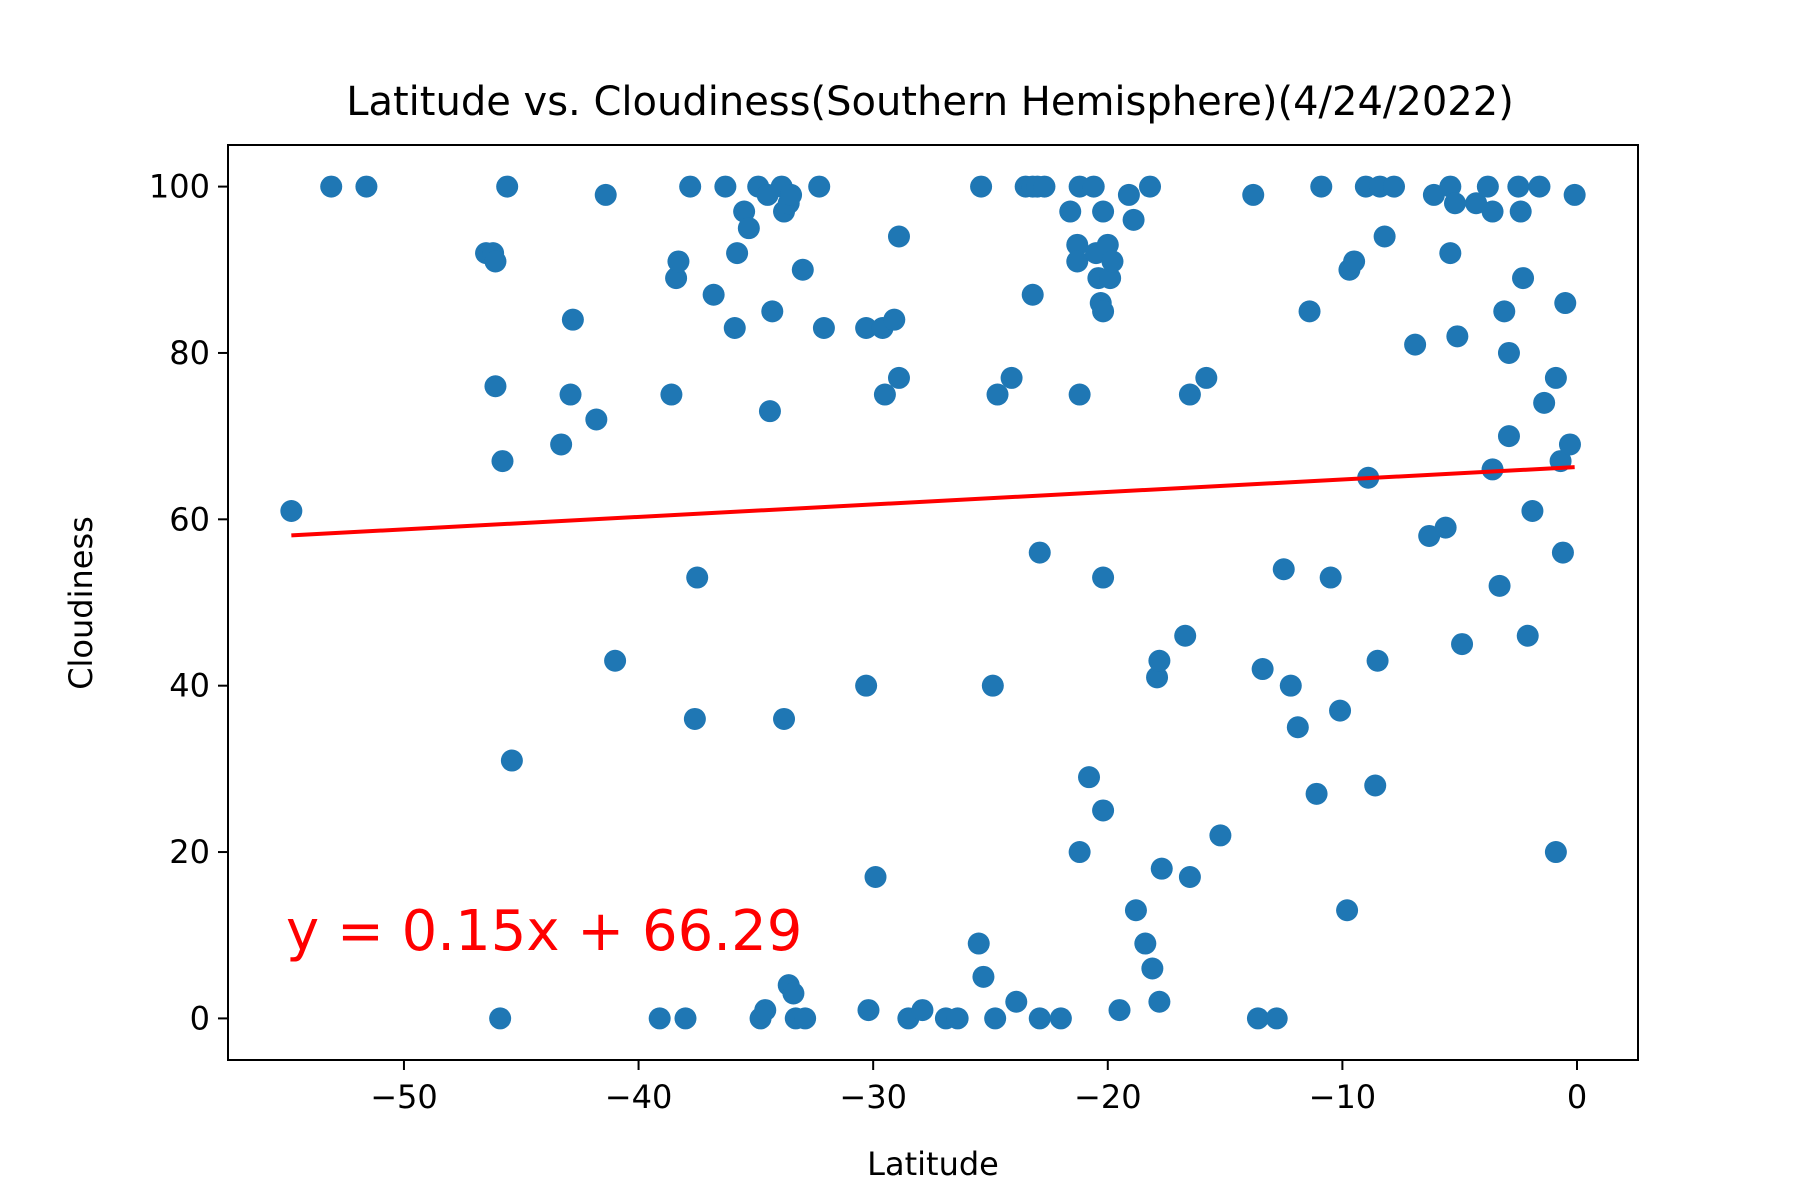 This screenshot has width=1800, height=1200. What do you see at coordinates (873, 1097) in the screenshot?
I see `x-tick-label: −30` at bounding box center [873, 1097].